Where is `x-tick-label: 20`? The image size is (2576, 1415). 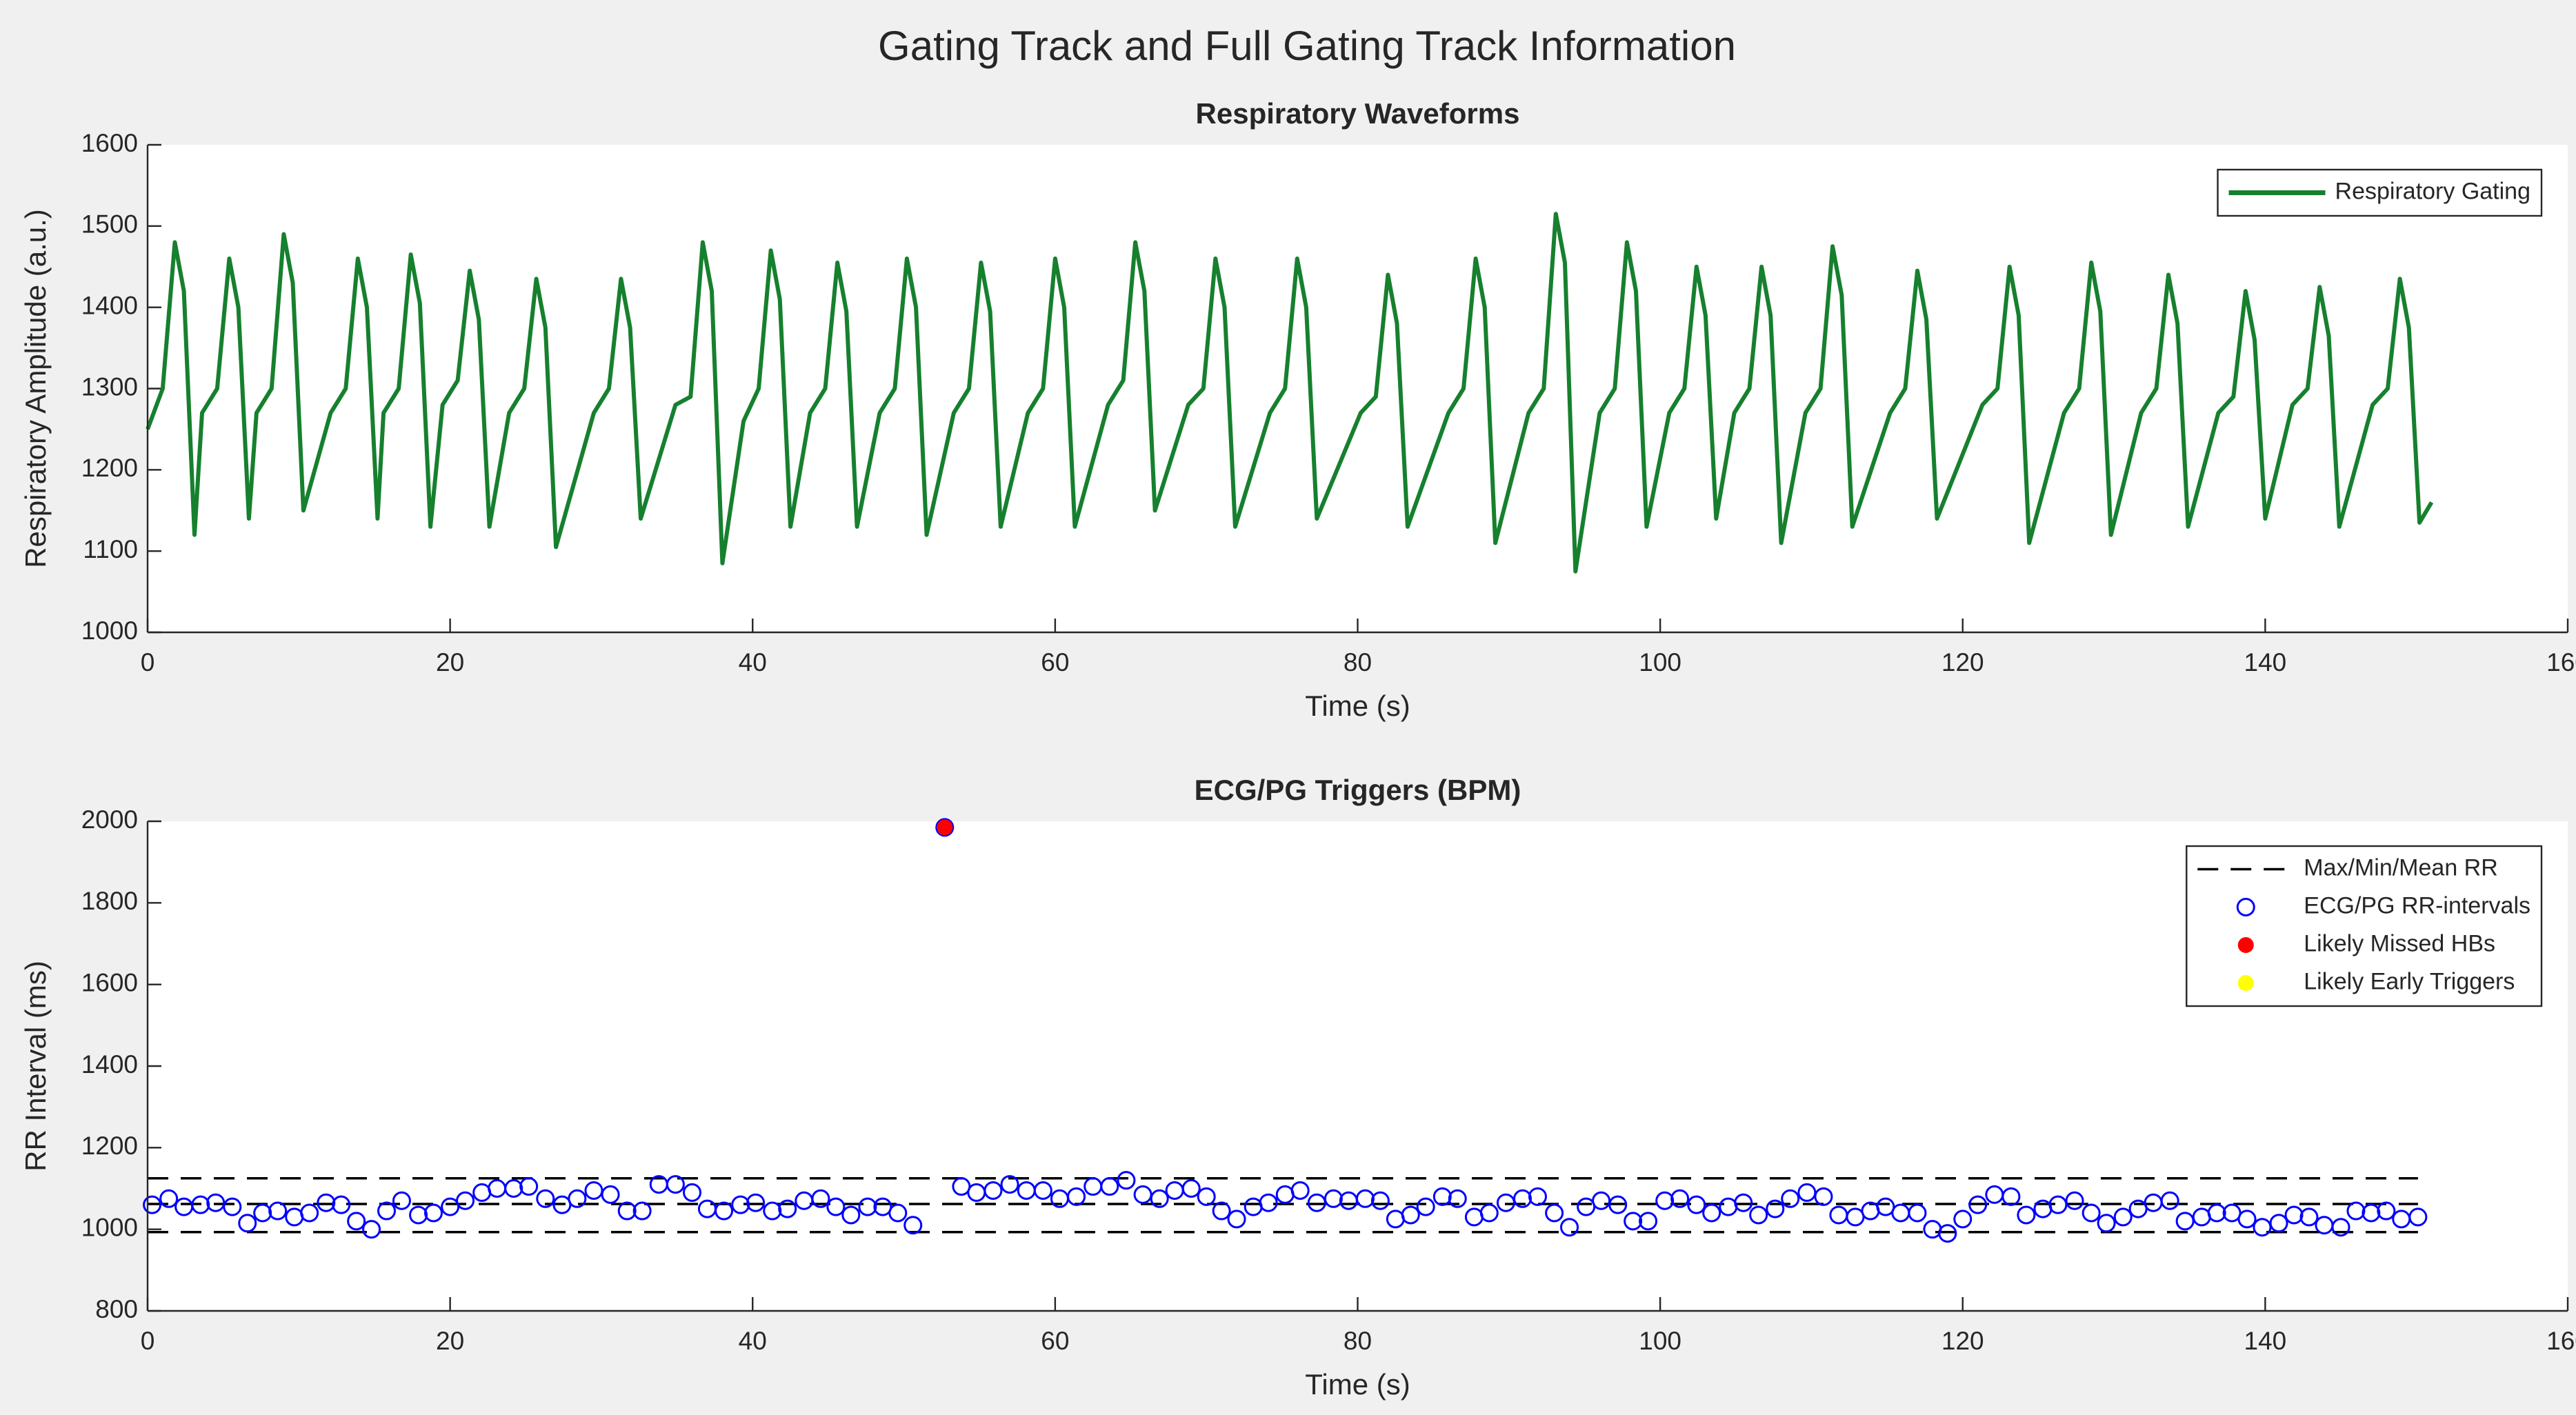
x-tick-label: 20 is located at coordinates (450, 1341).